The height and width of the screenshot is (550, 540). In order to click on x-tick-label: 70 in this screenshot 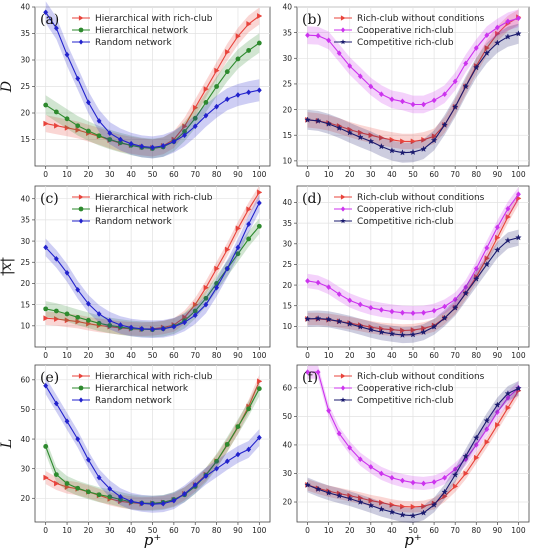, I will do `click(195, 355)`.